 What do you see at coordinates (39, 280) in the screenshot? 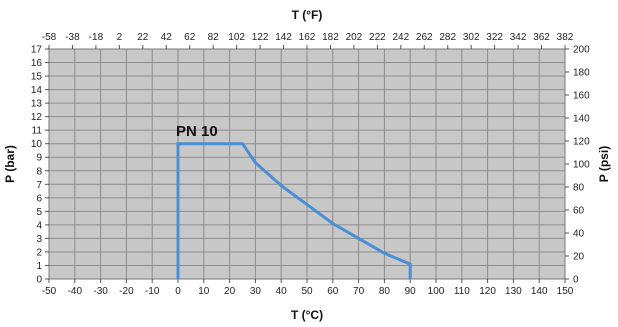
I see `y-tick-label: 0` at bounding box center [39, 280].